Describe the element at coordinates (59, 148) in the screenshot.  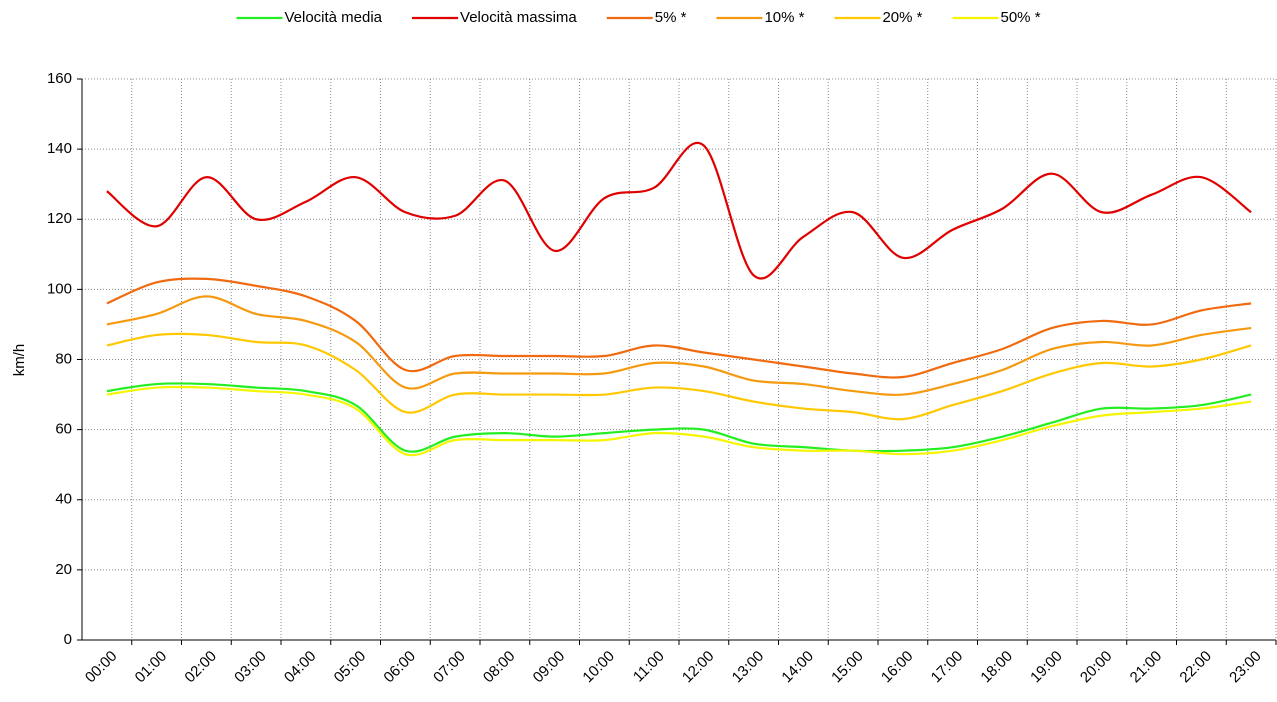
I see `y-tick-label: 140` at that location.